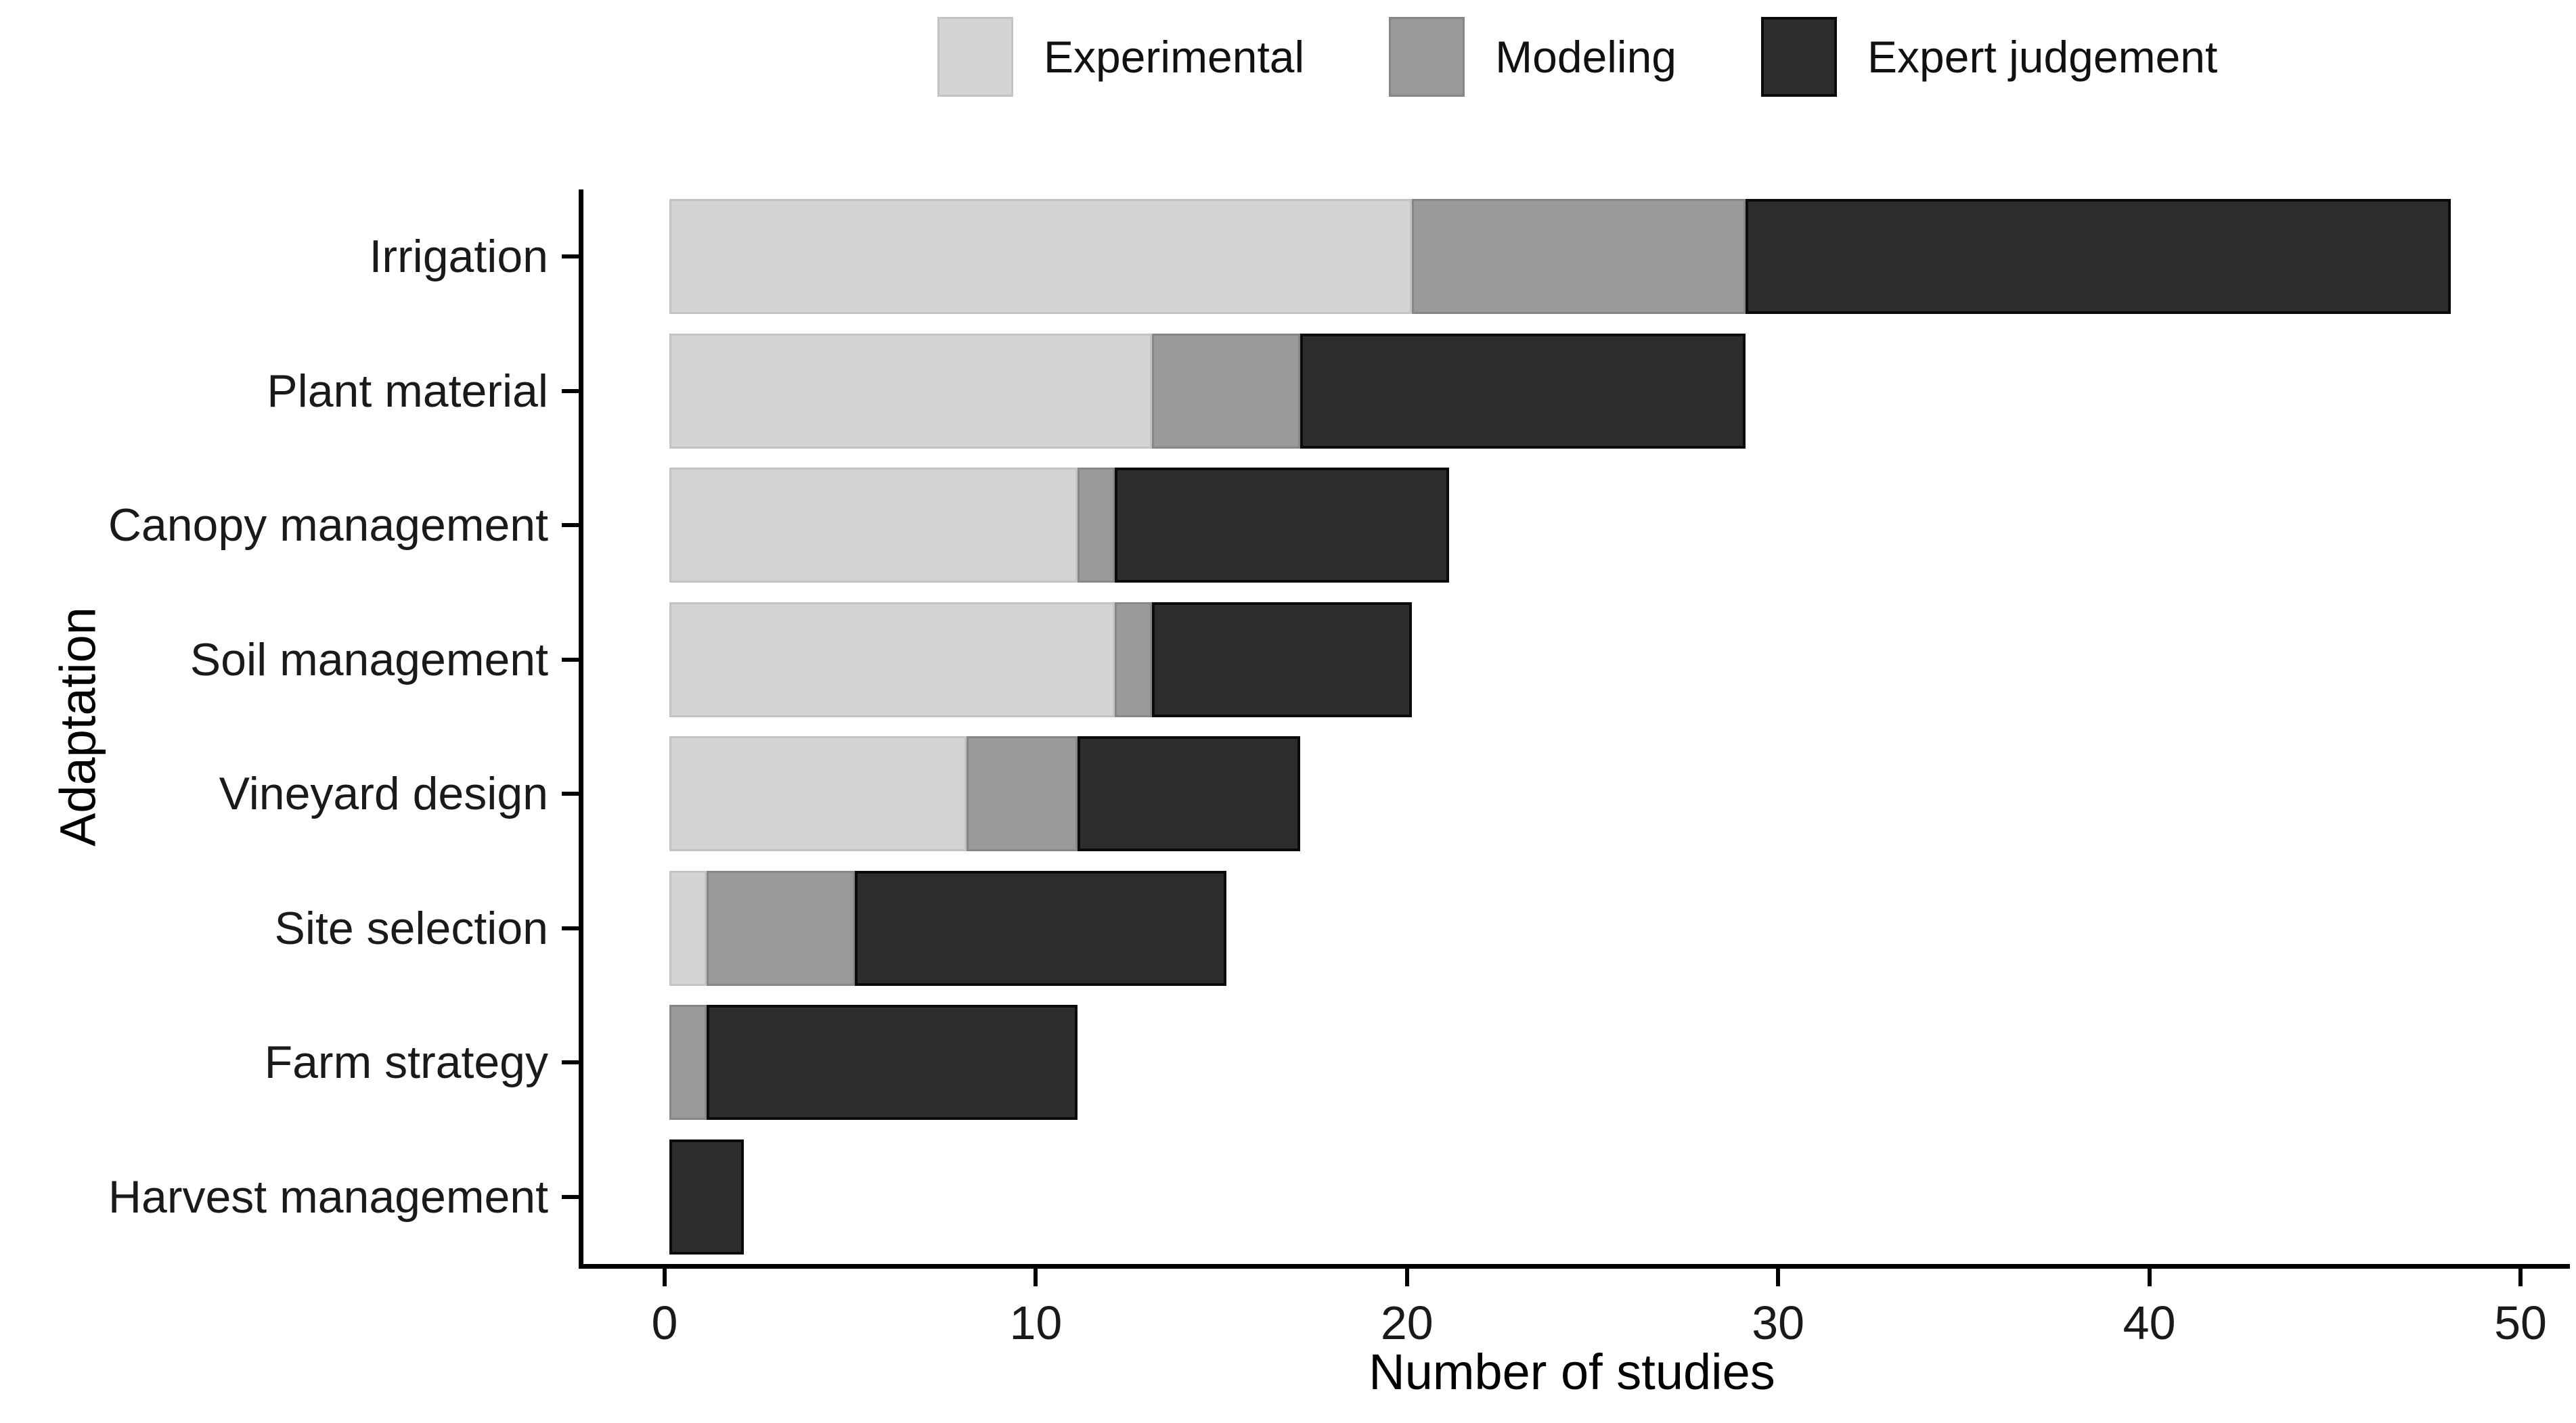 The width and height of the screenshot is (2576, 1423). What do you see at coordinates (458, 257) in the screenshot?
I see `category-label: Irrigation` at bounding box center [458, 257].